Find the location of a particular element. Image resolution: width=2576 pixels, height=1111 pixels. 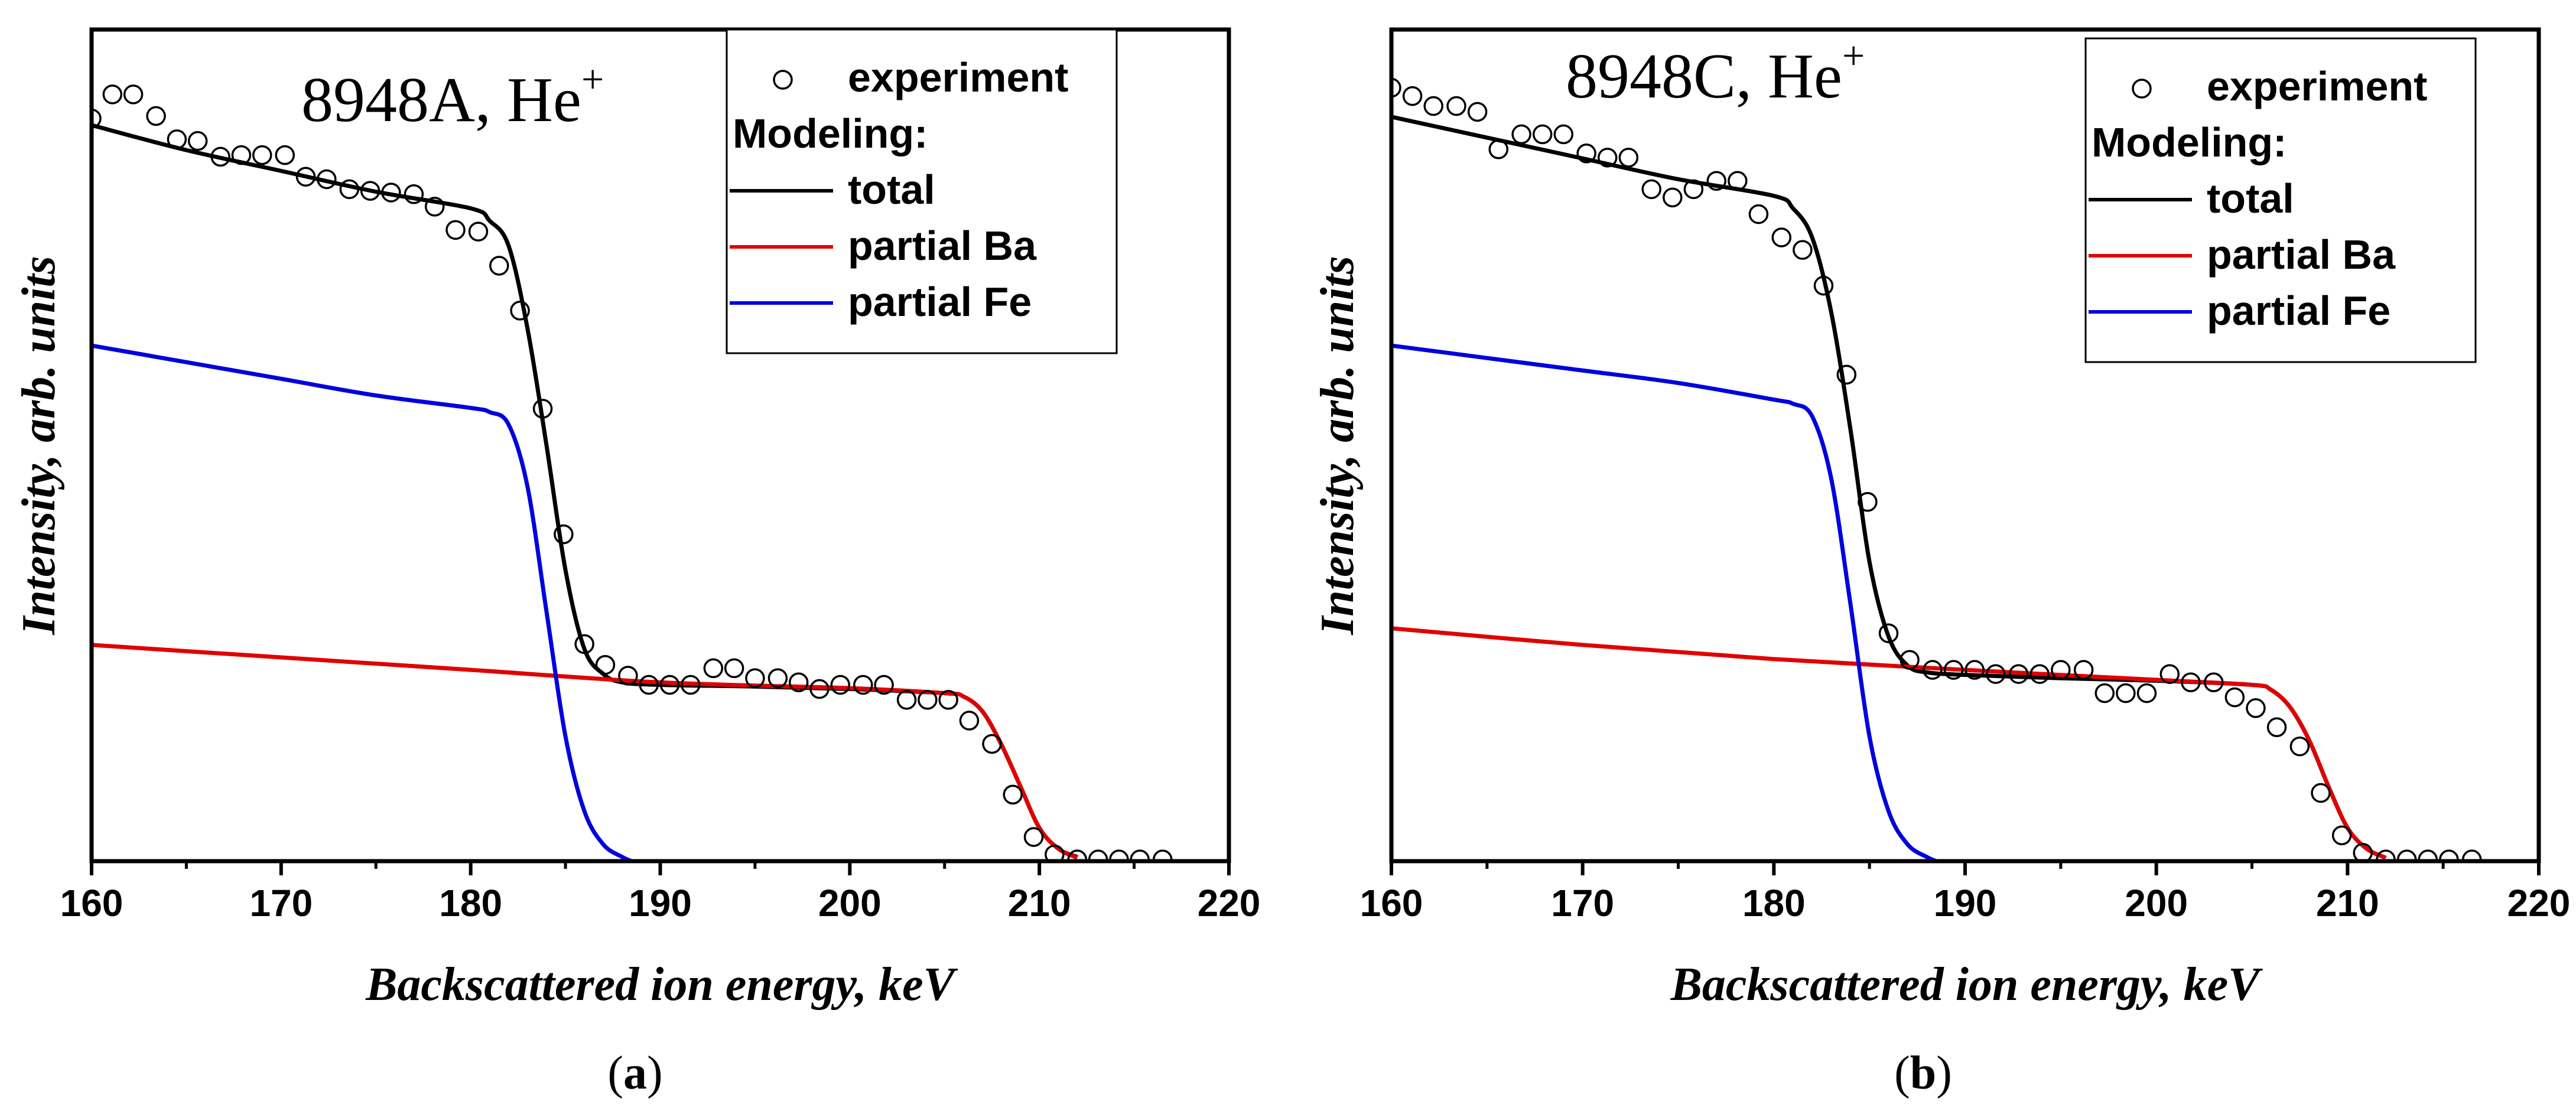

panel-caption-paren: ( is located at coordinates (615, 1073).